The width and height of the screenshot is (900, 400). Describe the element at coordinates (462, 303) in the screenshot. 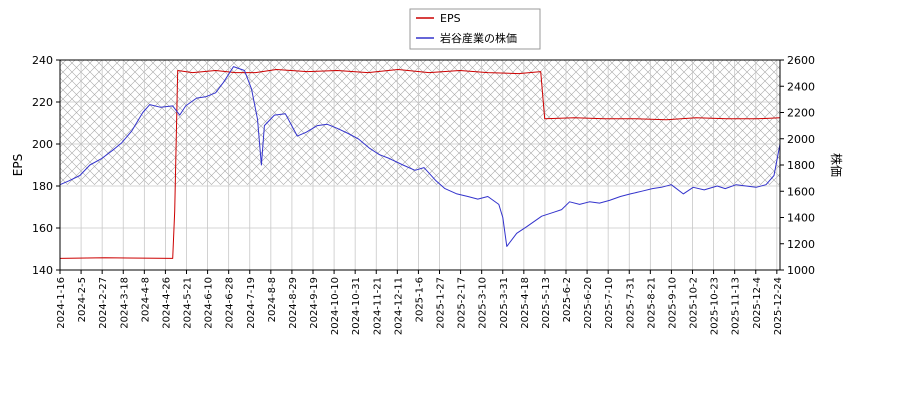

I see `x-tick-label: 2025-2-17` at that location.